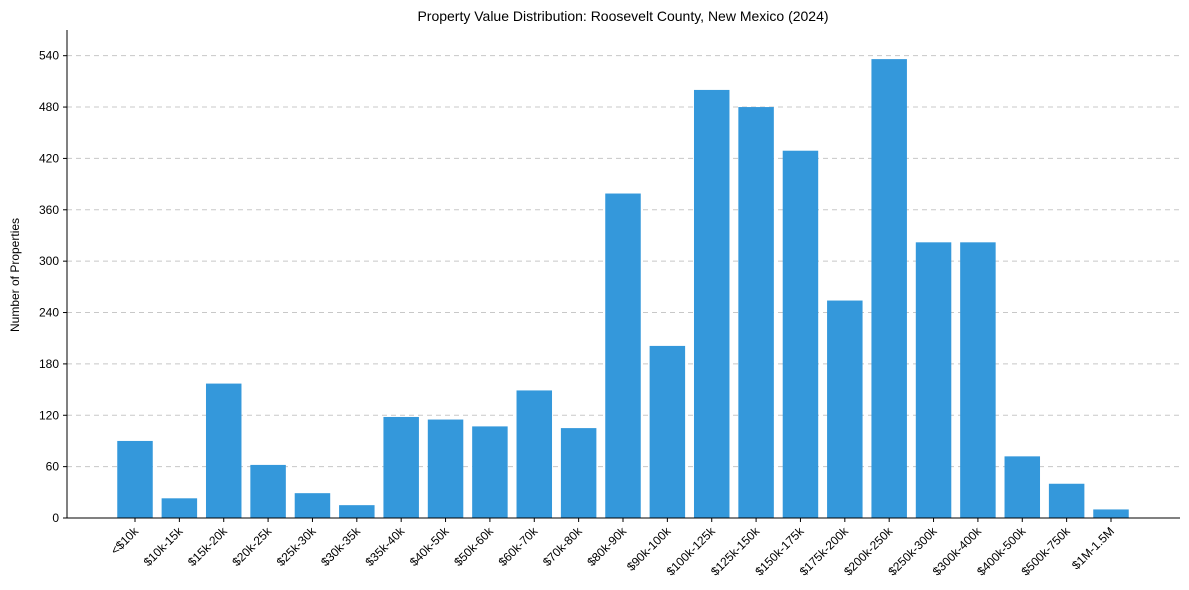 The image size is (1189, 590). What do you see at coordinates (49, 364) in the screenshot?
I see `y-tick-label: 180` at bounding box center [49, 364].